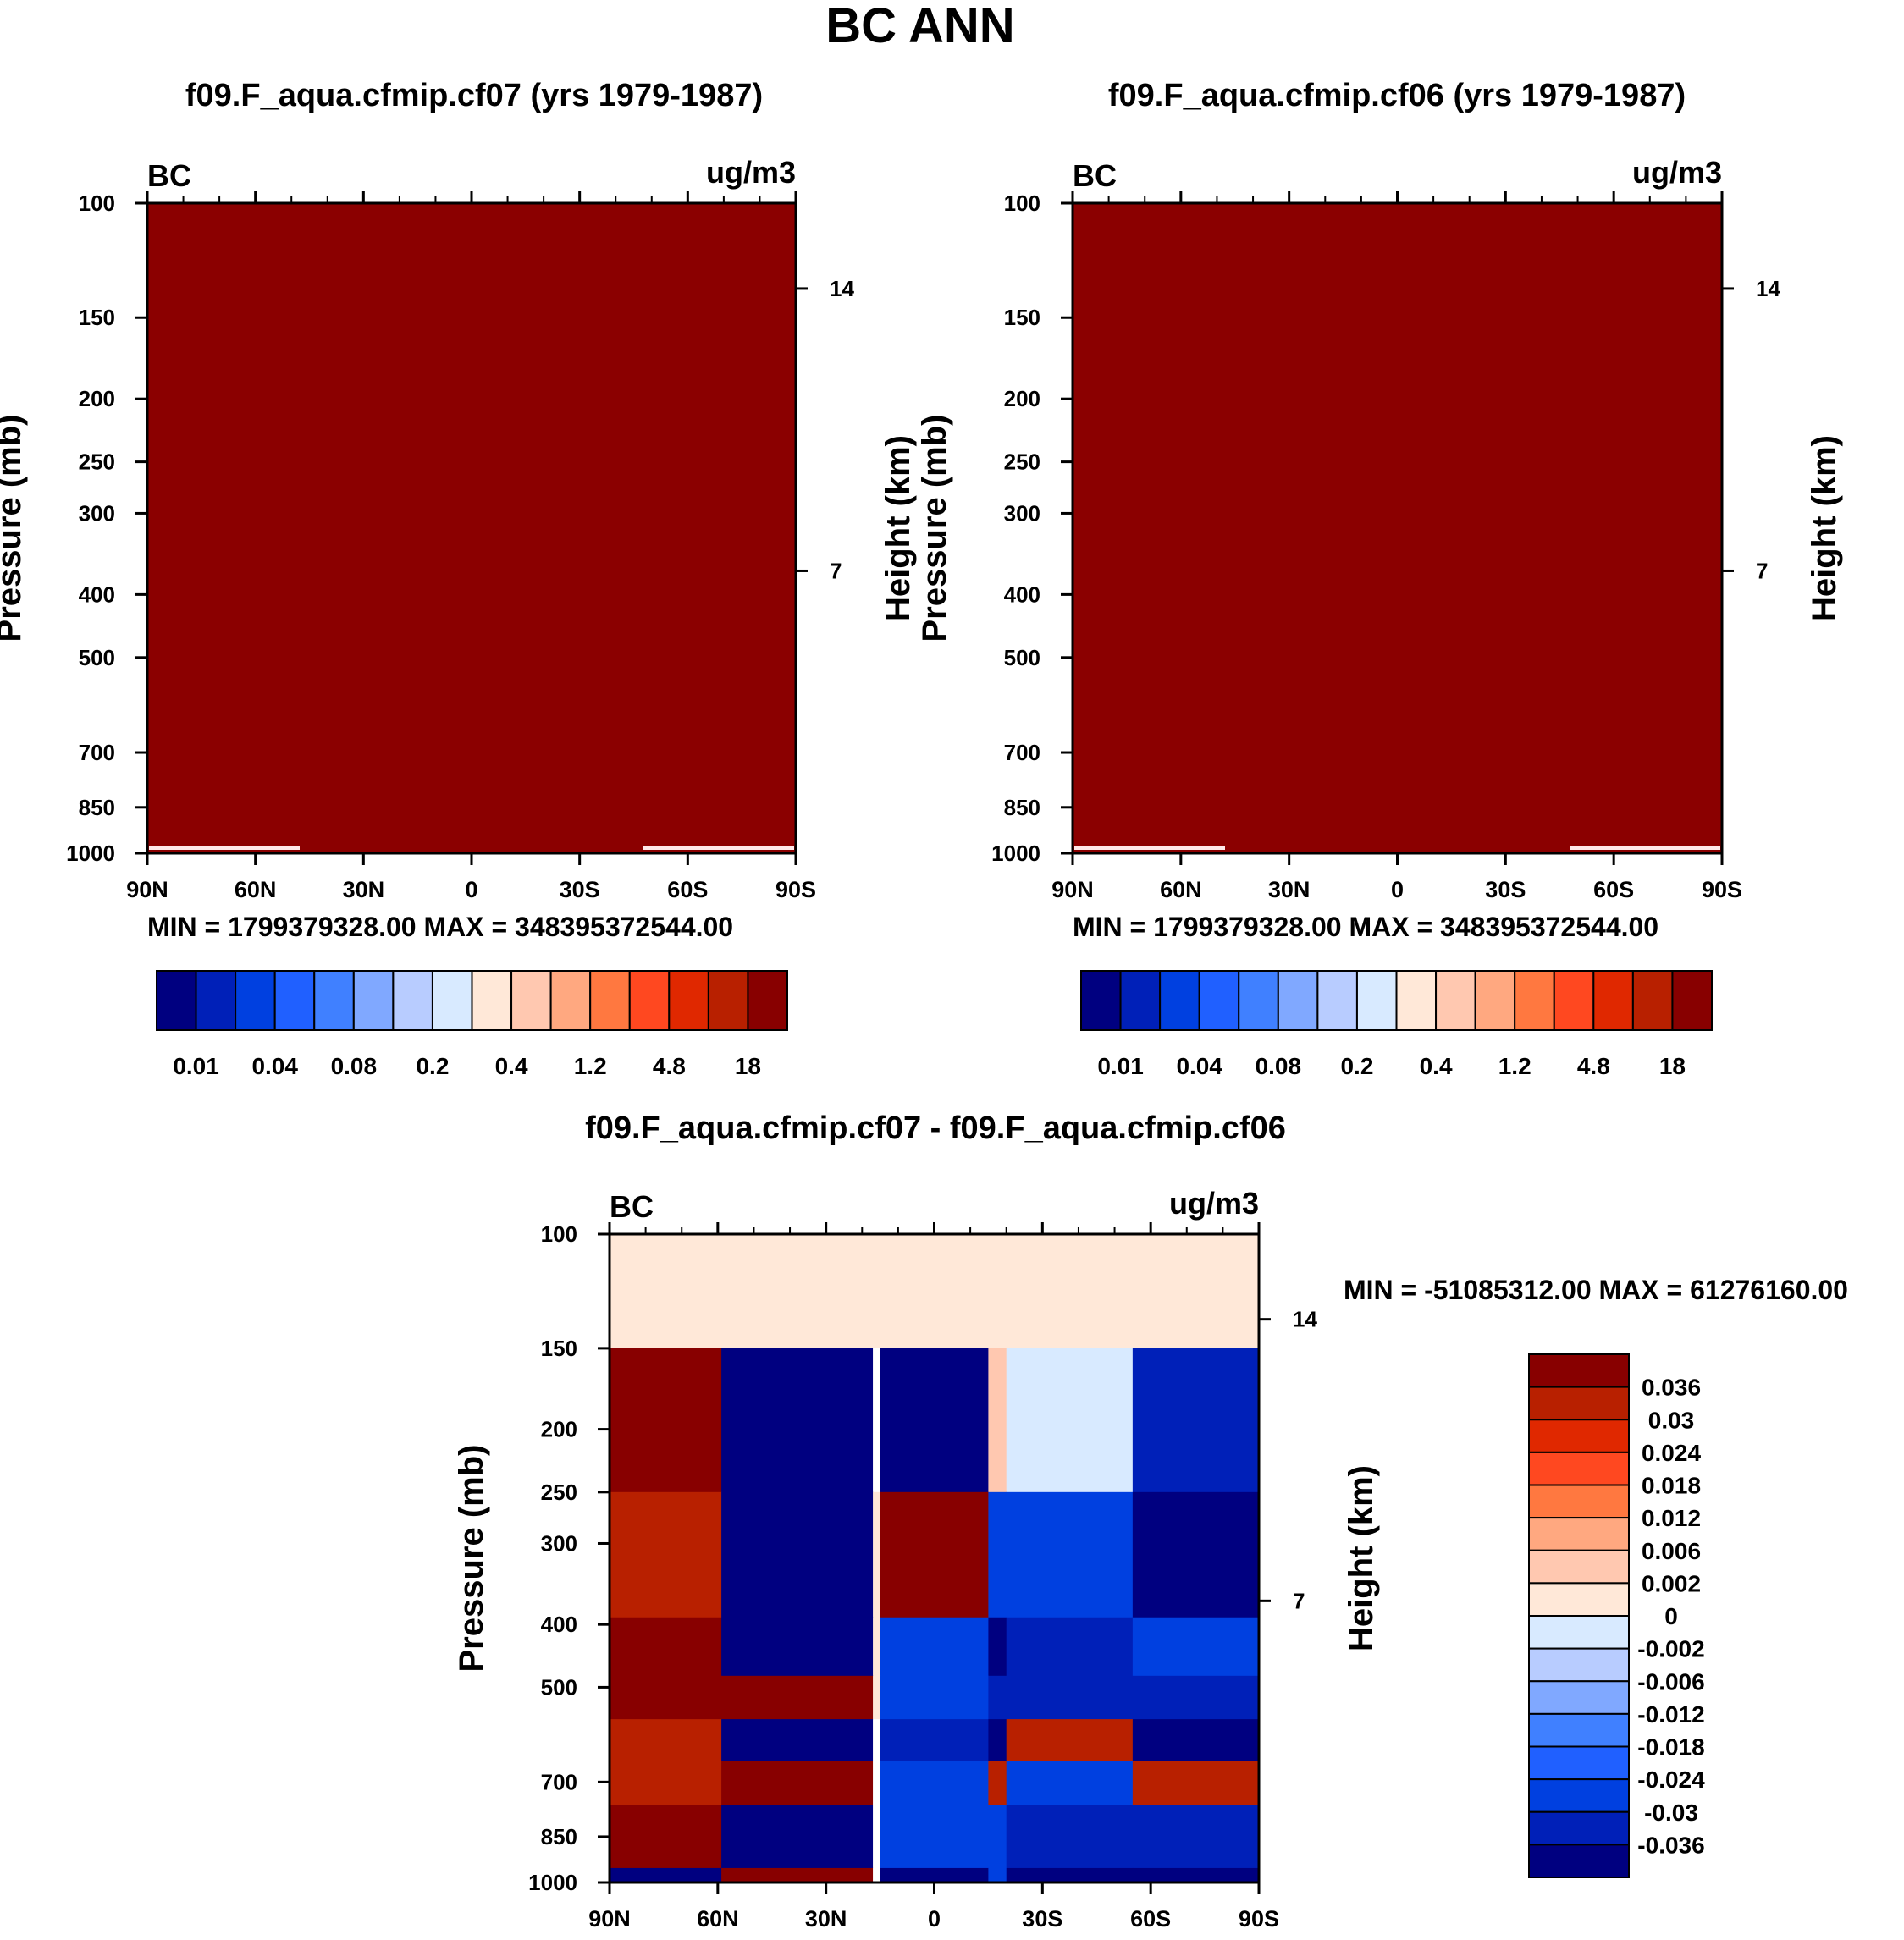 This screenshot has height=1940, width=1904. What do you see at coordinates (1671, 1420) in the screenshot?
I see `colorbar-label: 0.03` at bounding box center [1671, 1420].